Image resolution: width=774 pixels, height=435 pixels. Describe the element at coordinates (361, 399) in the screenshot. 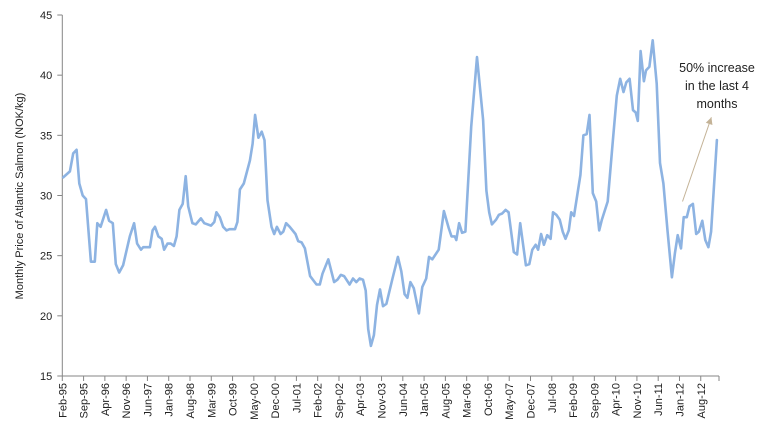

I see `x-tick-label: Apr-03` at that location.